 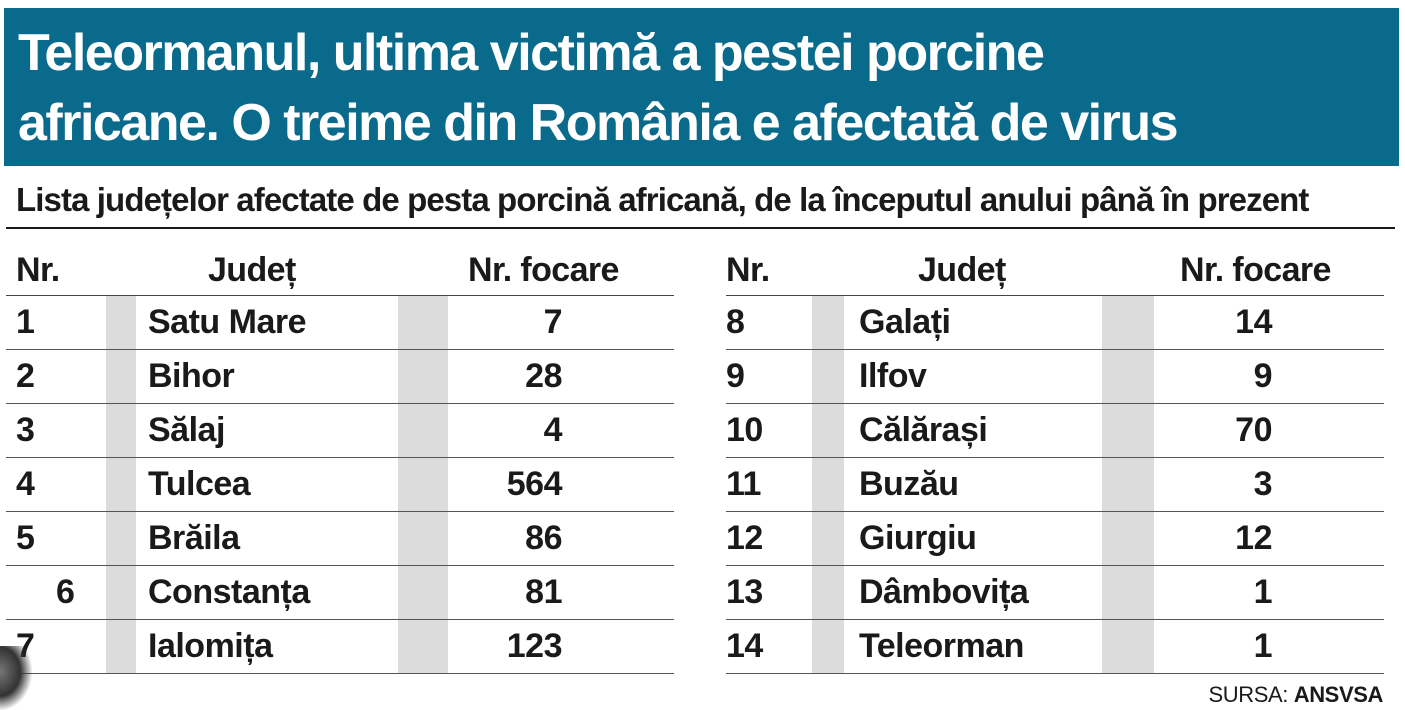 I want to click on row-judet: Tulcea, so click(x=199, y=484).